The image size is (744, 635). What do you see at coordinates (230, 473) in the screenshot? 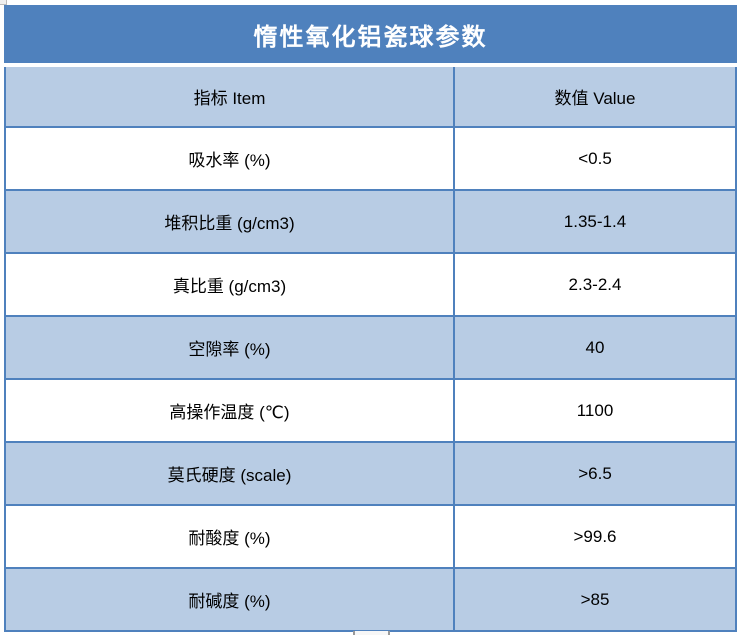
I see `item-cell: 莫氏硬度 (scale)` at bounding box center [230, 473].